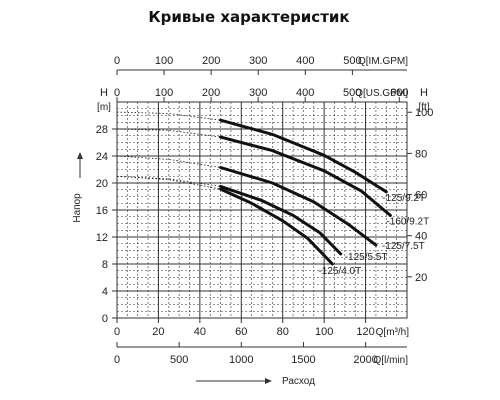 The height and width of the screenshot is (400, 500). What do you see at coordinates (365, 332) in the screenshot?
I see `bottom-axis-tick-label: 120` at bounding box center [365, 332].